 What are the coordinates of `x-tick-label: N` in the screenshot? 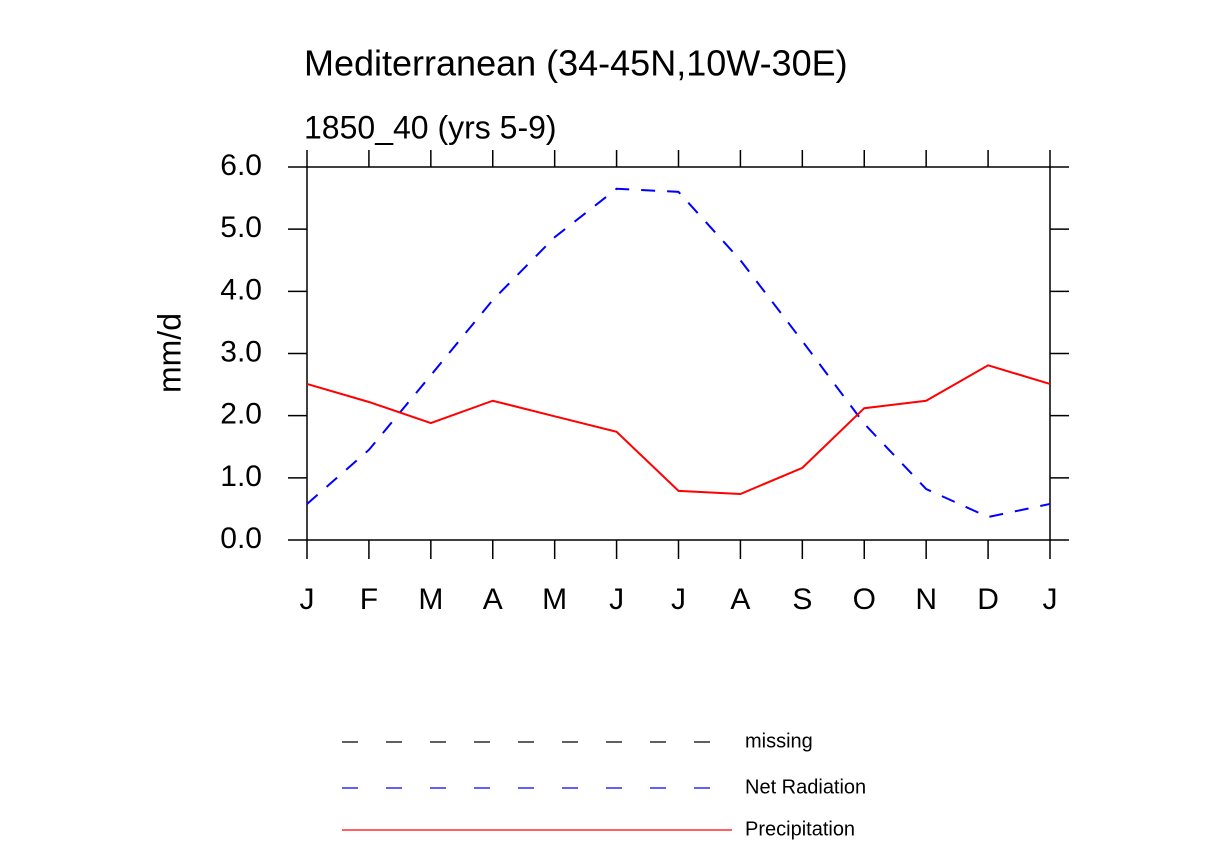 It's located at (926, 599).